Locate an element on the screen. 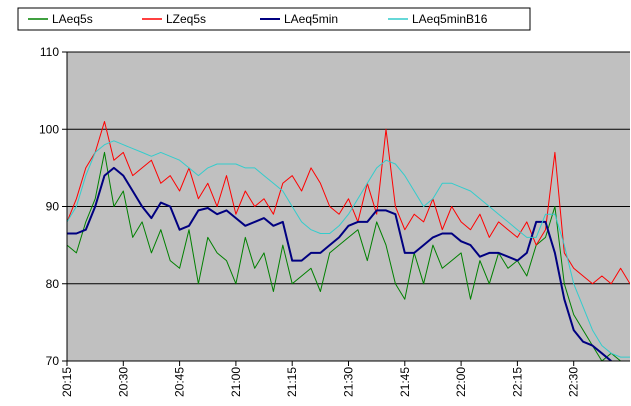  legend-label: LAeq5min is located at coordinates (311, 19).